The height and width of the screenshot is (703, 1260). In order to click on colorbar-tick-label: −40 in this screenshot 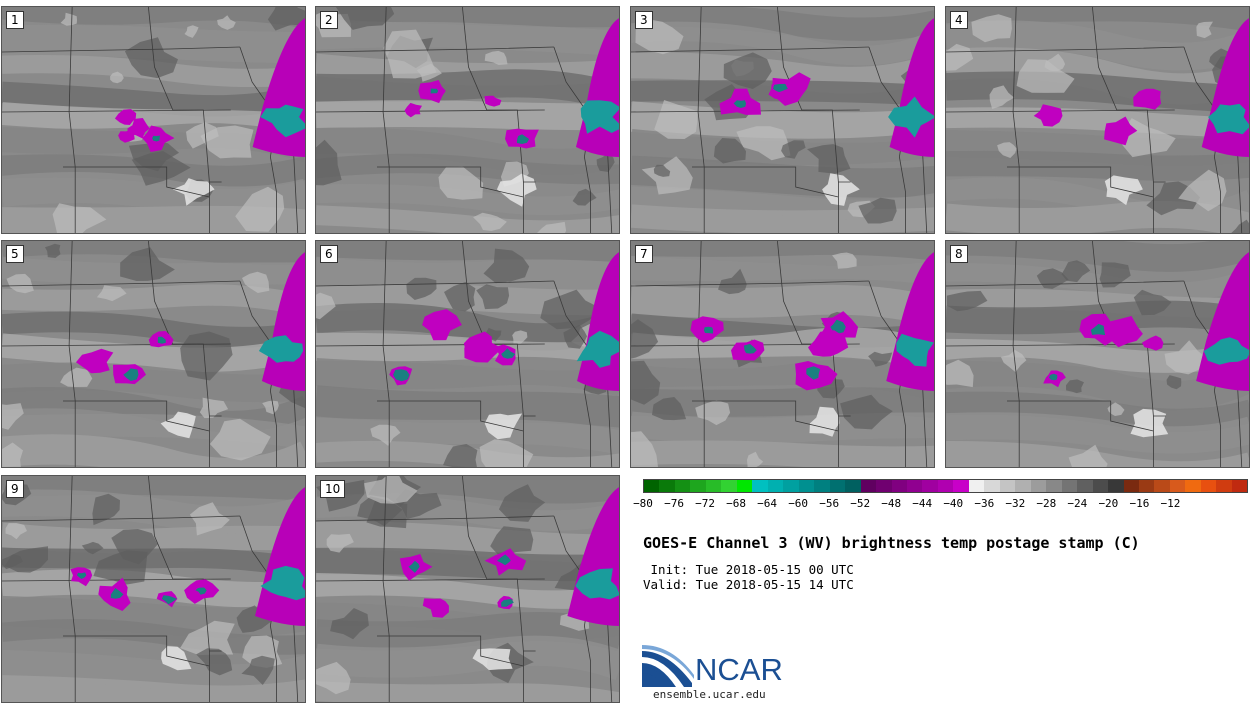, I will do `click(953, 503)`.